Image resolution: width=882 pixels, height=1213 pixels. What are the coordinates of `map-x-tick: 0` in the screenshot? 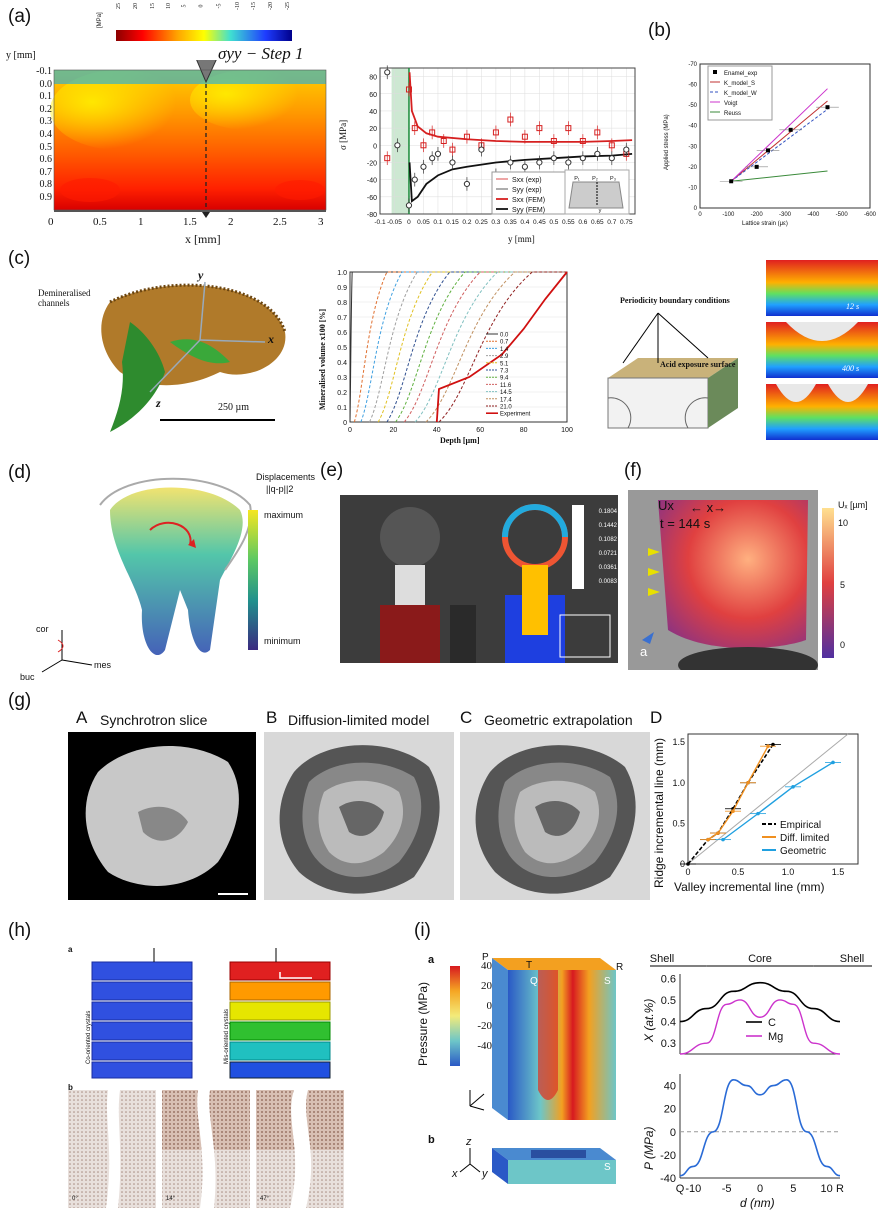 It's located at (51, 222).